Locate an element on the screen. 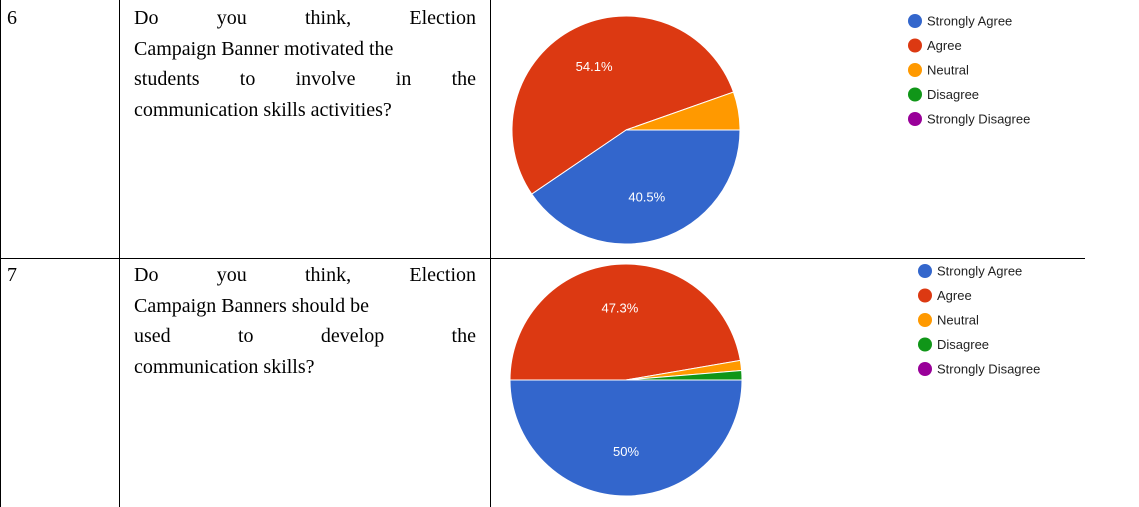 The image size is (1139, 507). table-border-left is located at coordinates (0, 253).